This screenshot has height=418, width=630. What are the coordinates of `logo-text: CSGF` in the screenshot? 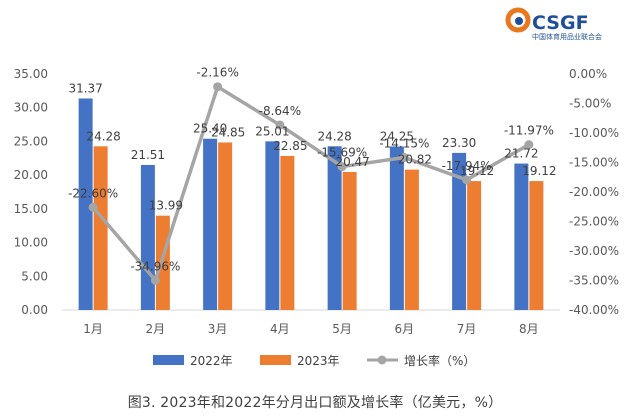 It's located at (560, 23).